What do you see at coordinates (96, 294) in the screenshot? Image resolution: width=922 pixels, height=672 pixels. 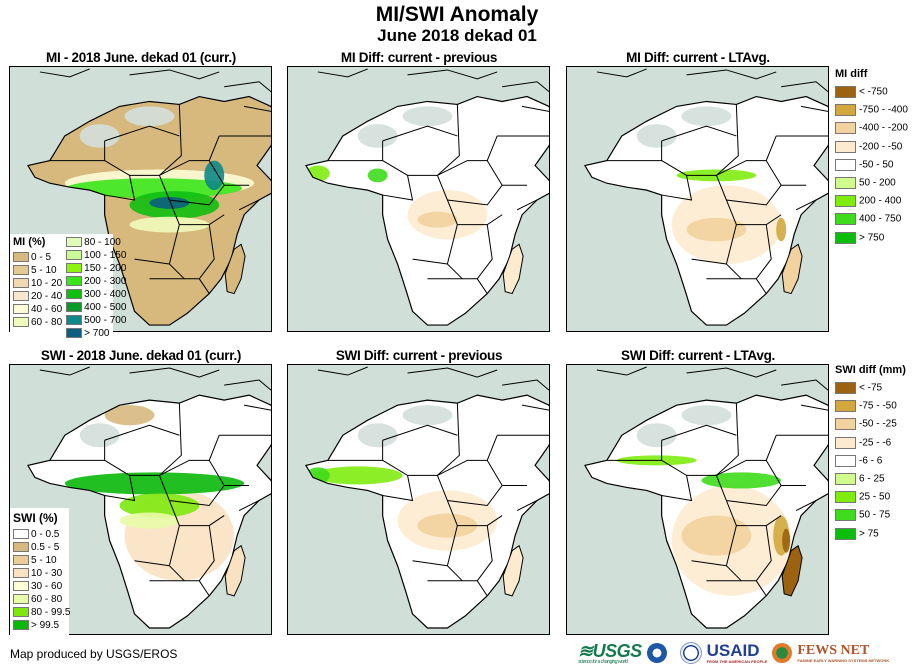 I see `legend-item: 300 - 400` at bounding box center [96, 294].